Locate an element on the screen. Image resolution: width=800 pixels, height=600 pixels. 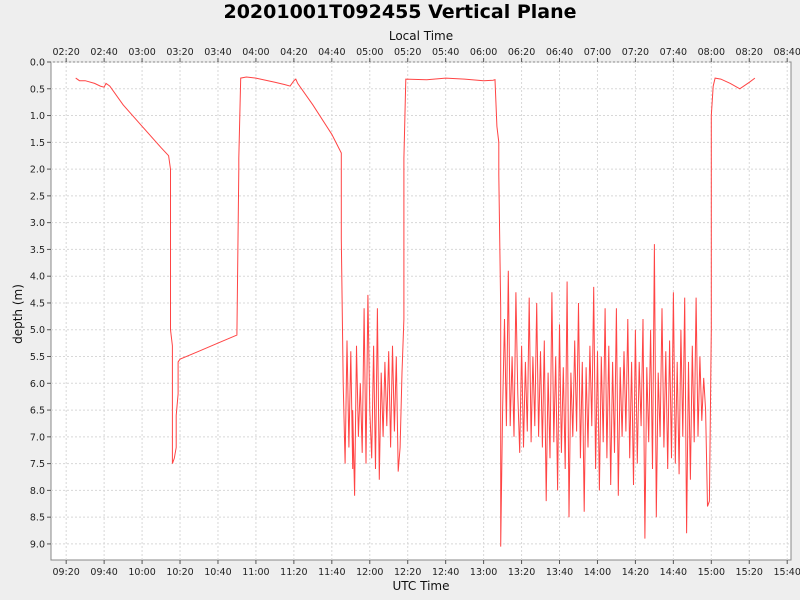
x-tick-label-local: 04:00 is located at coordinates (255, 52).